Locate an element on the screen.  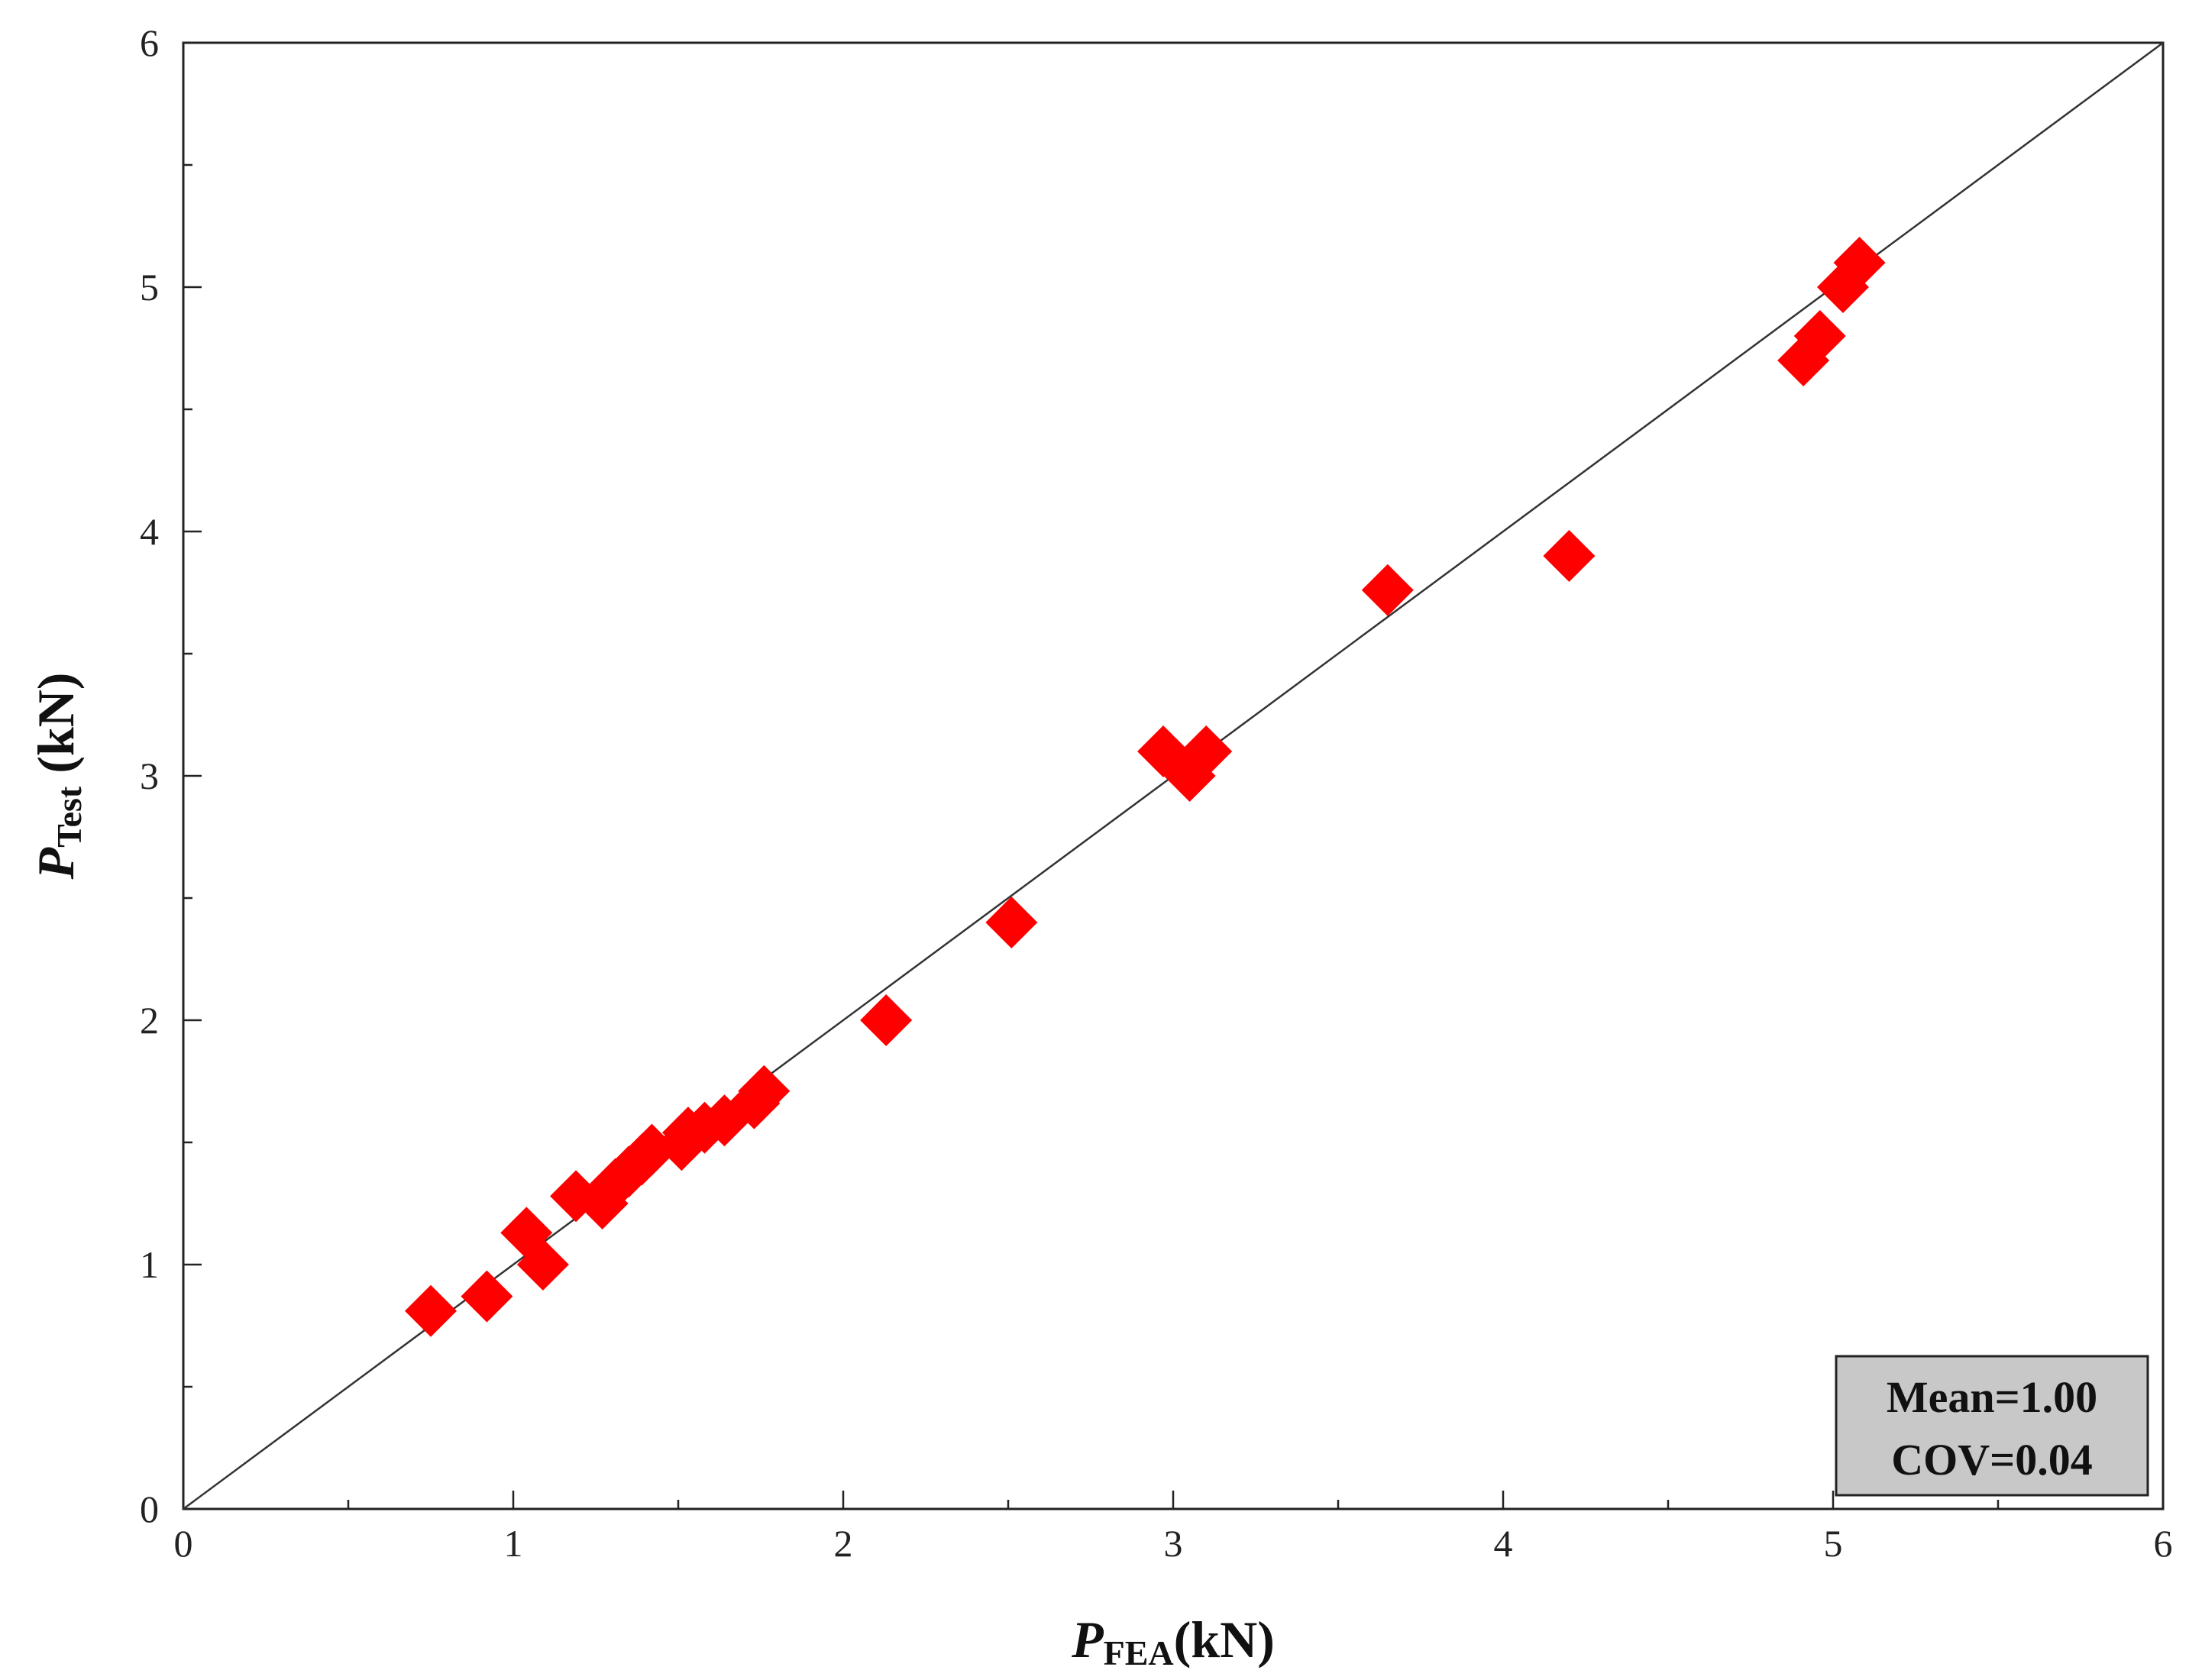
x-axis-title-subscript: FEA is located at coordinates (1139, 1653).